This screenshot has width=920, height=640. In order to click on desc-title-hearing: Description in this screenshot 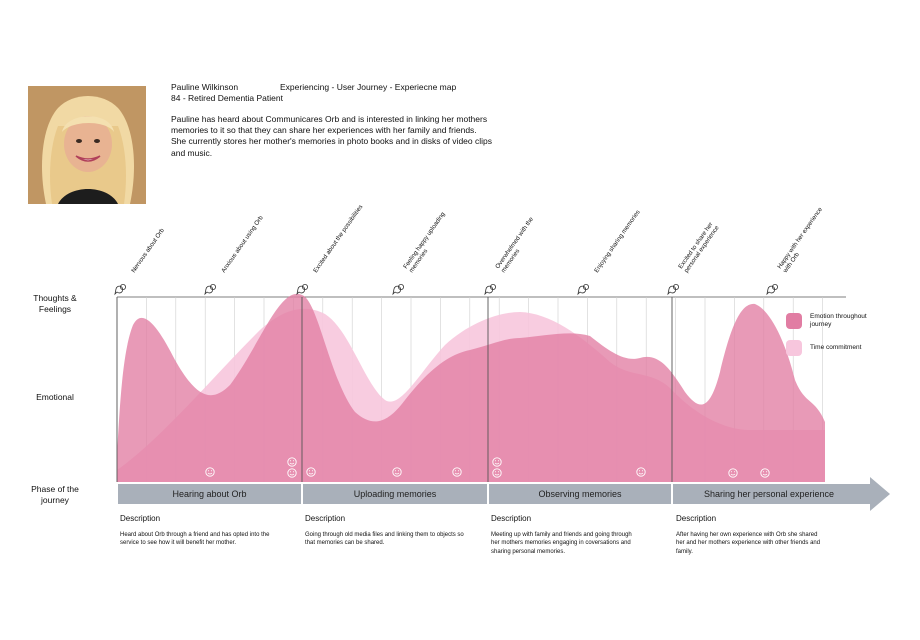, I will do `click(140, 518)`.